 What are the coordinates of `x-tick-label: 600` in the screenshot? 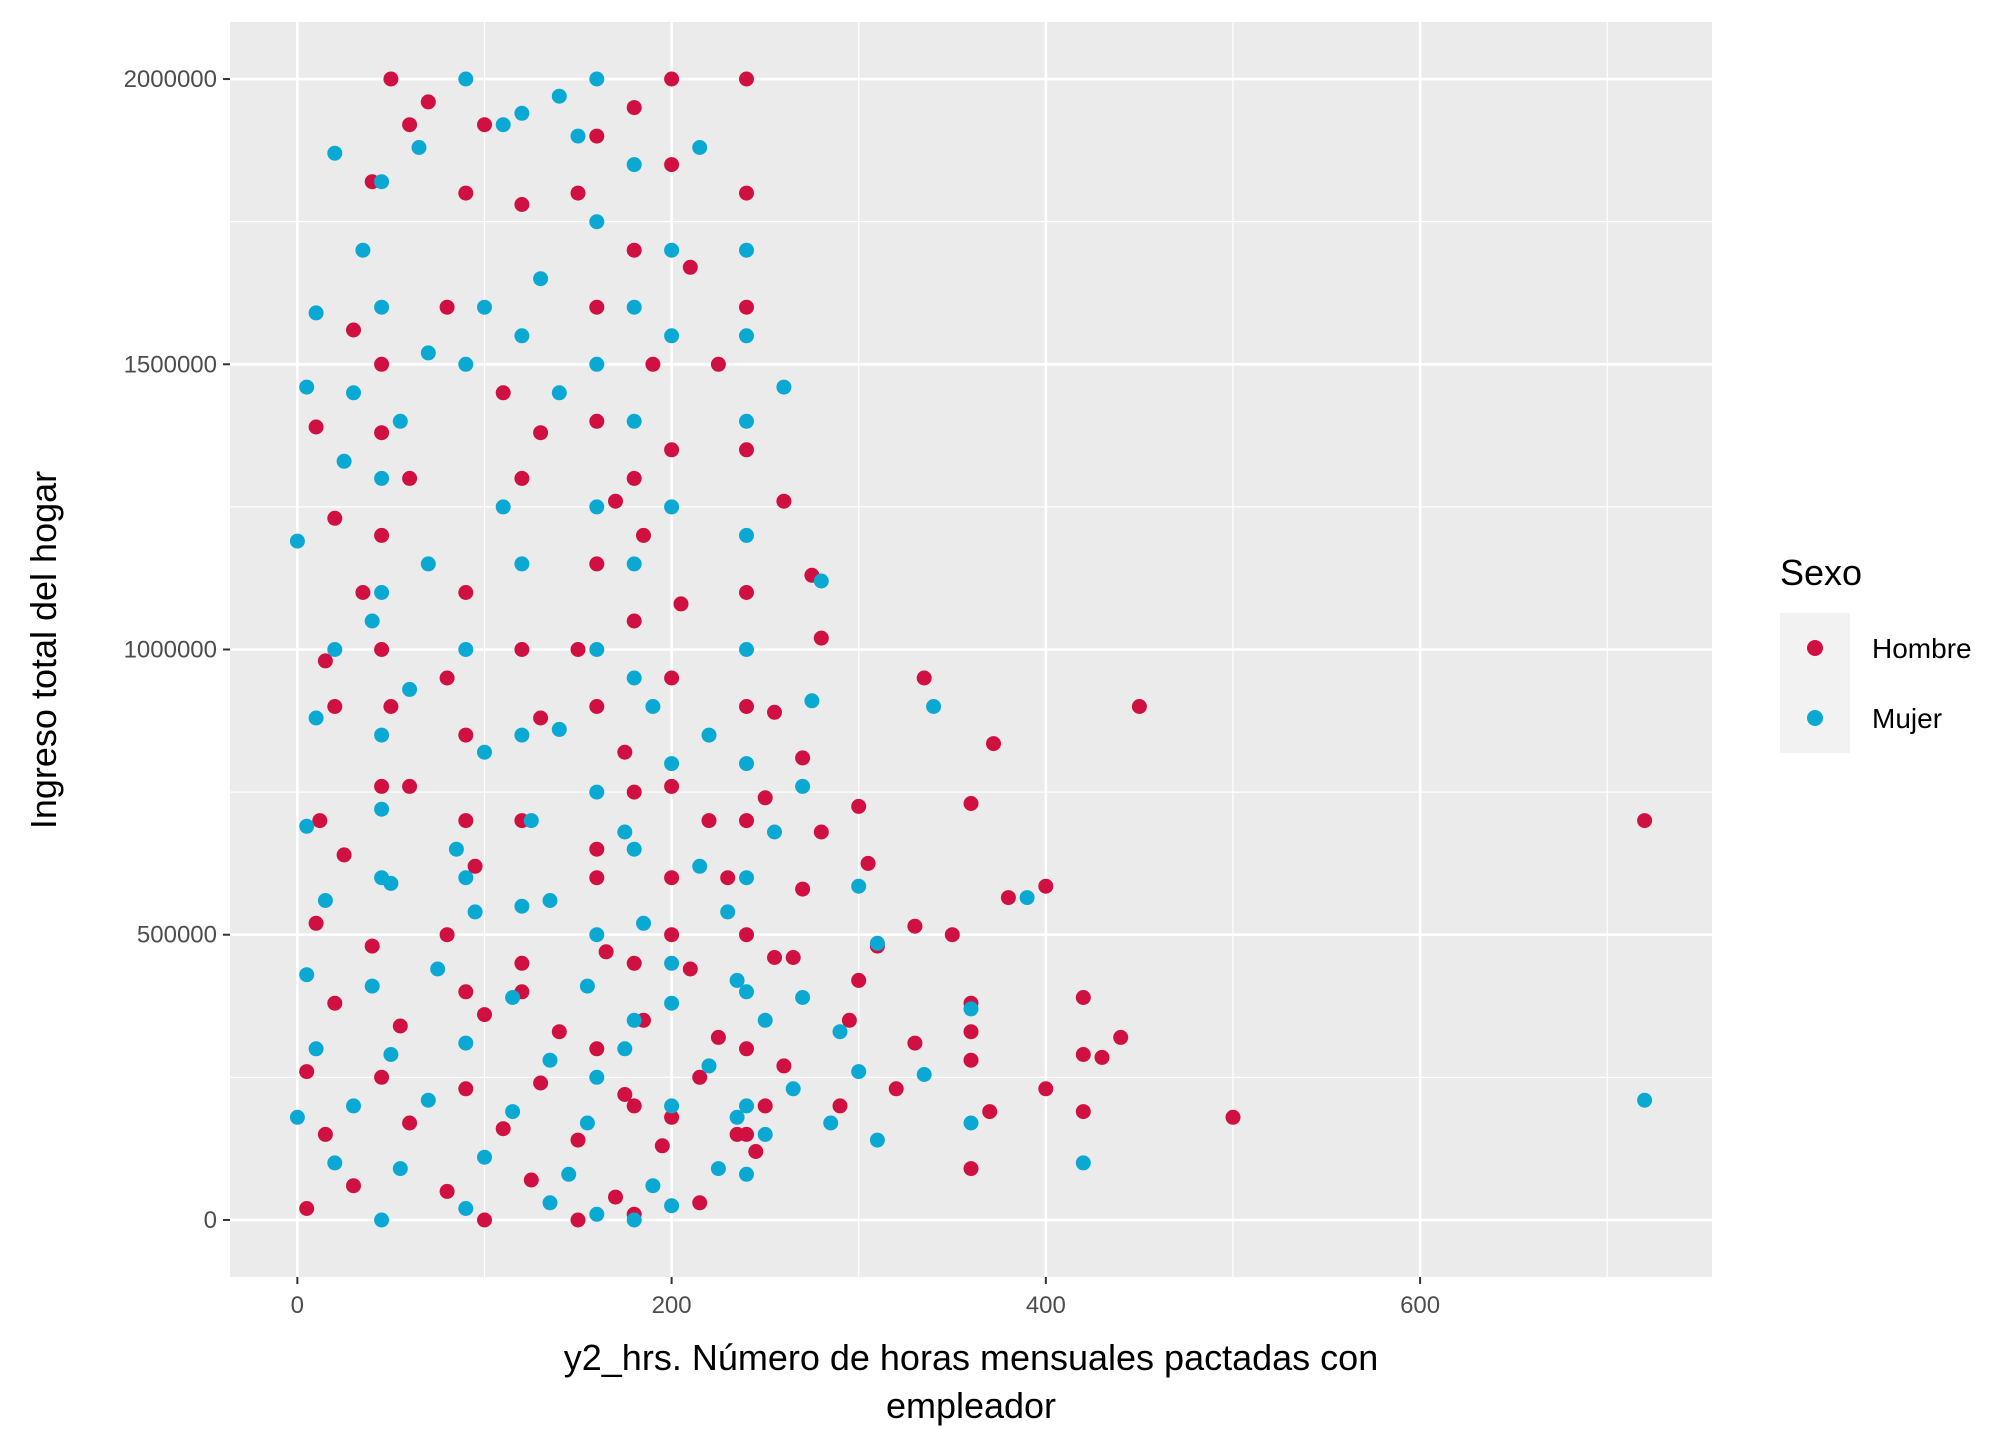 It's located at (1420, 1305).